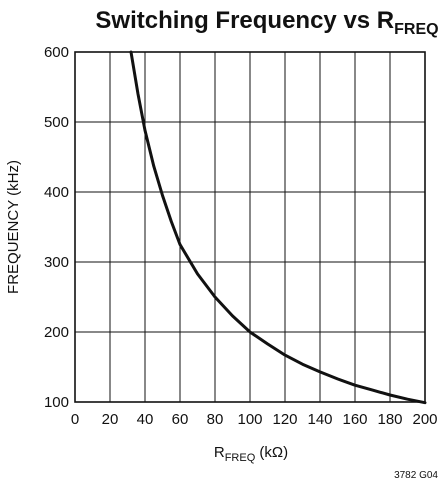 Image resolution: width=442 pixels, height=484 pixels. I want to click on y-tick-label: 200, so click(56, 332).